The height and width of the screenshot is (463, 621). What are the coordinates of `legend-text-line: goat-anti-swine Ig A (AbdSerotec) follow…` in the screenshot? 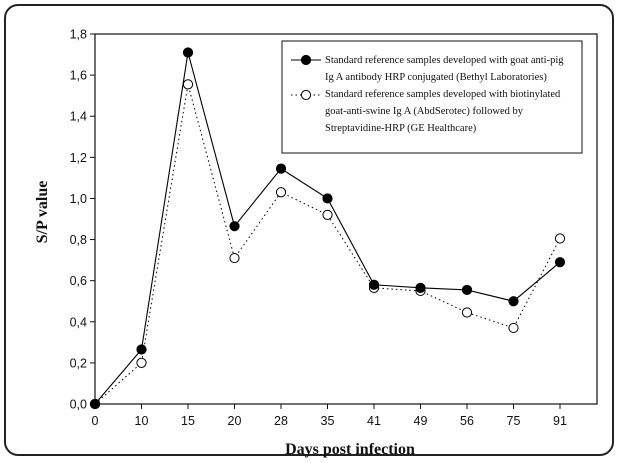 It's located at (424, 111).